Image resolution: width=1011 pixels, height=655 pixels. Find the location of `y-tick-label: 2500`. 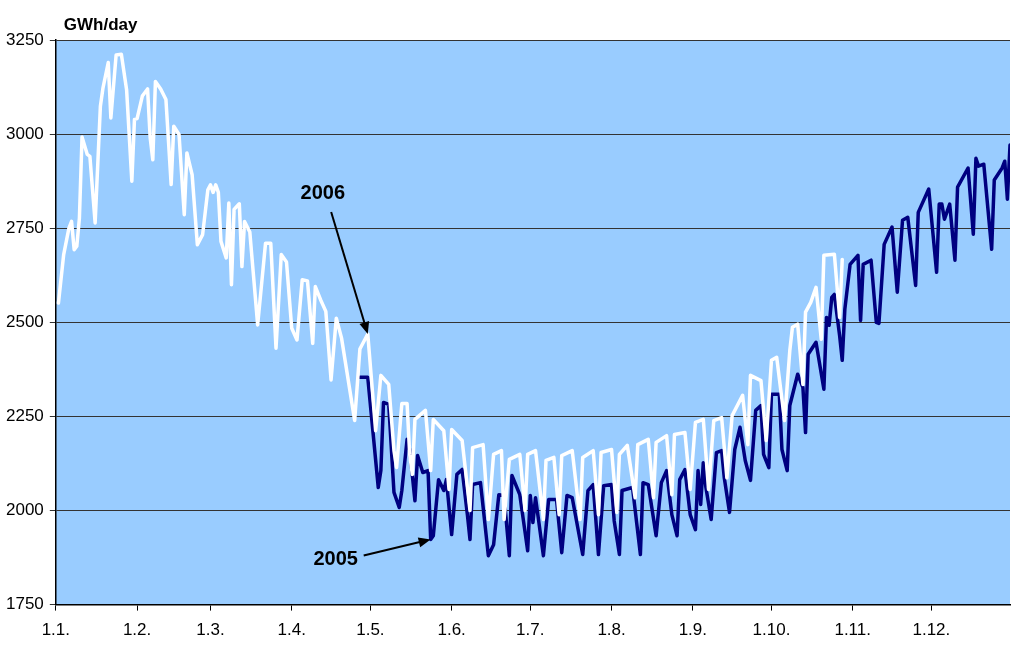

y-tick-label: 2500 is located at coordinates (24, 321).